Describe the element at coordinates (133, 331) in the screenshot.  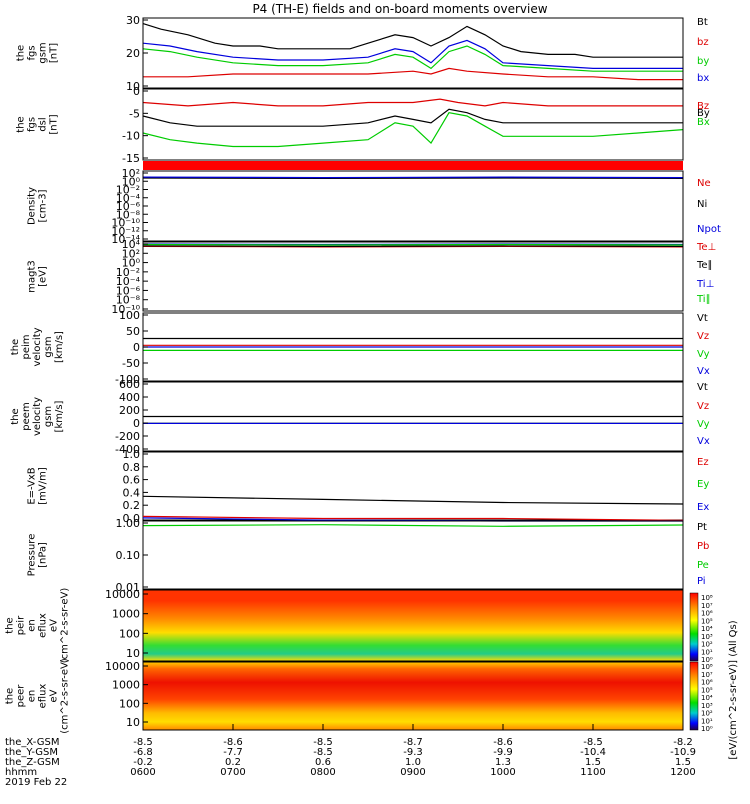
I see `y-tick-label: 50` at that location.